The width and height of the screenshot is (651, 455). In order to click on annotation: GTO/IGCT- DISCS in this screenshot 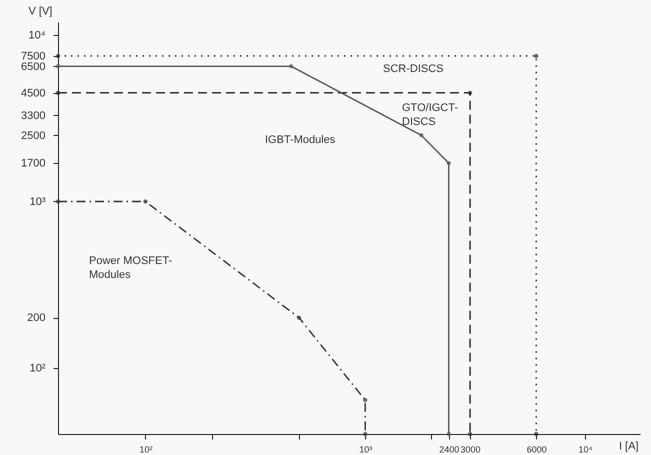, I will do `click(430, 115)`.